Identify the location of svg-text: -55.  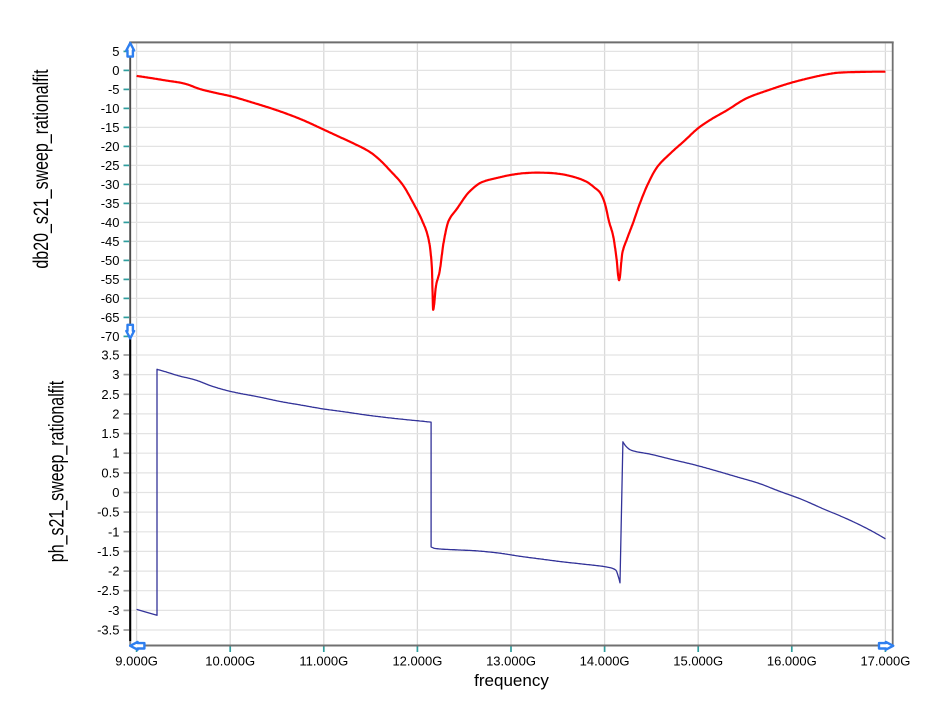
(110, 279).